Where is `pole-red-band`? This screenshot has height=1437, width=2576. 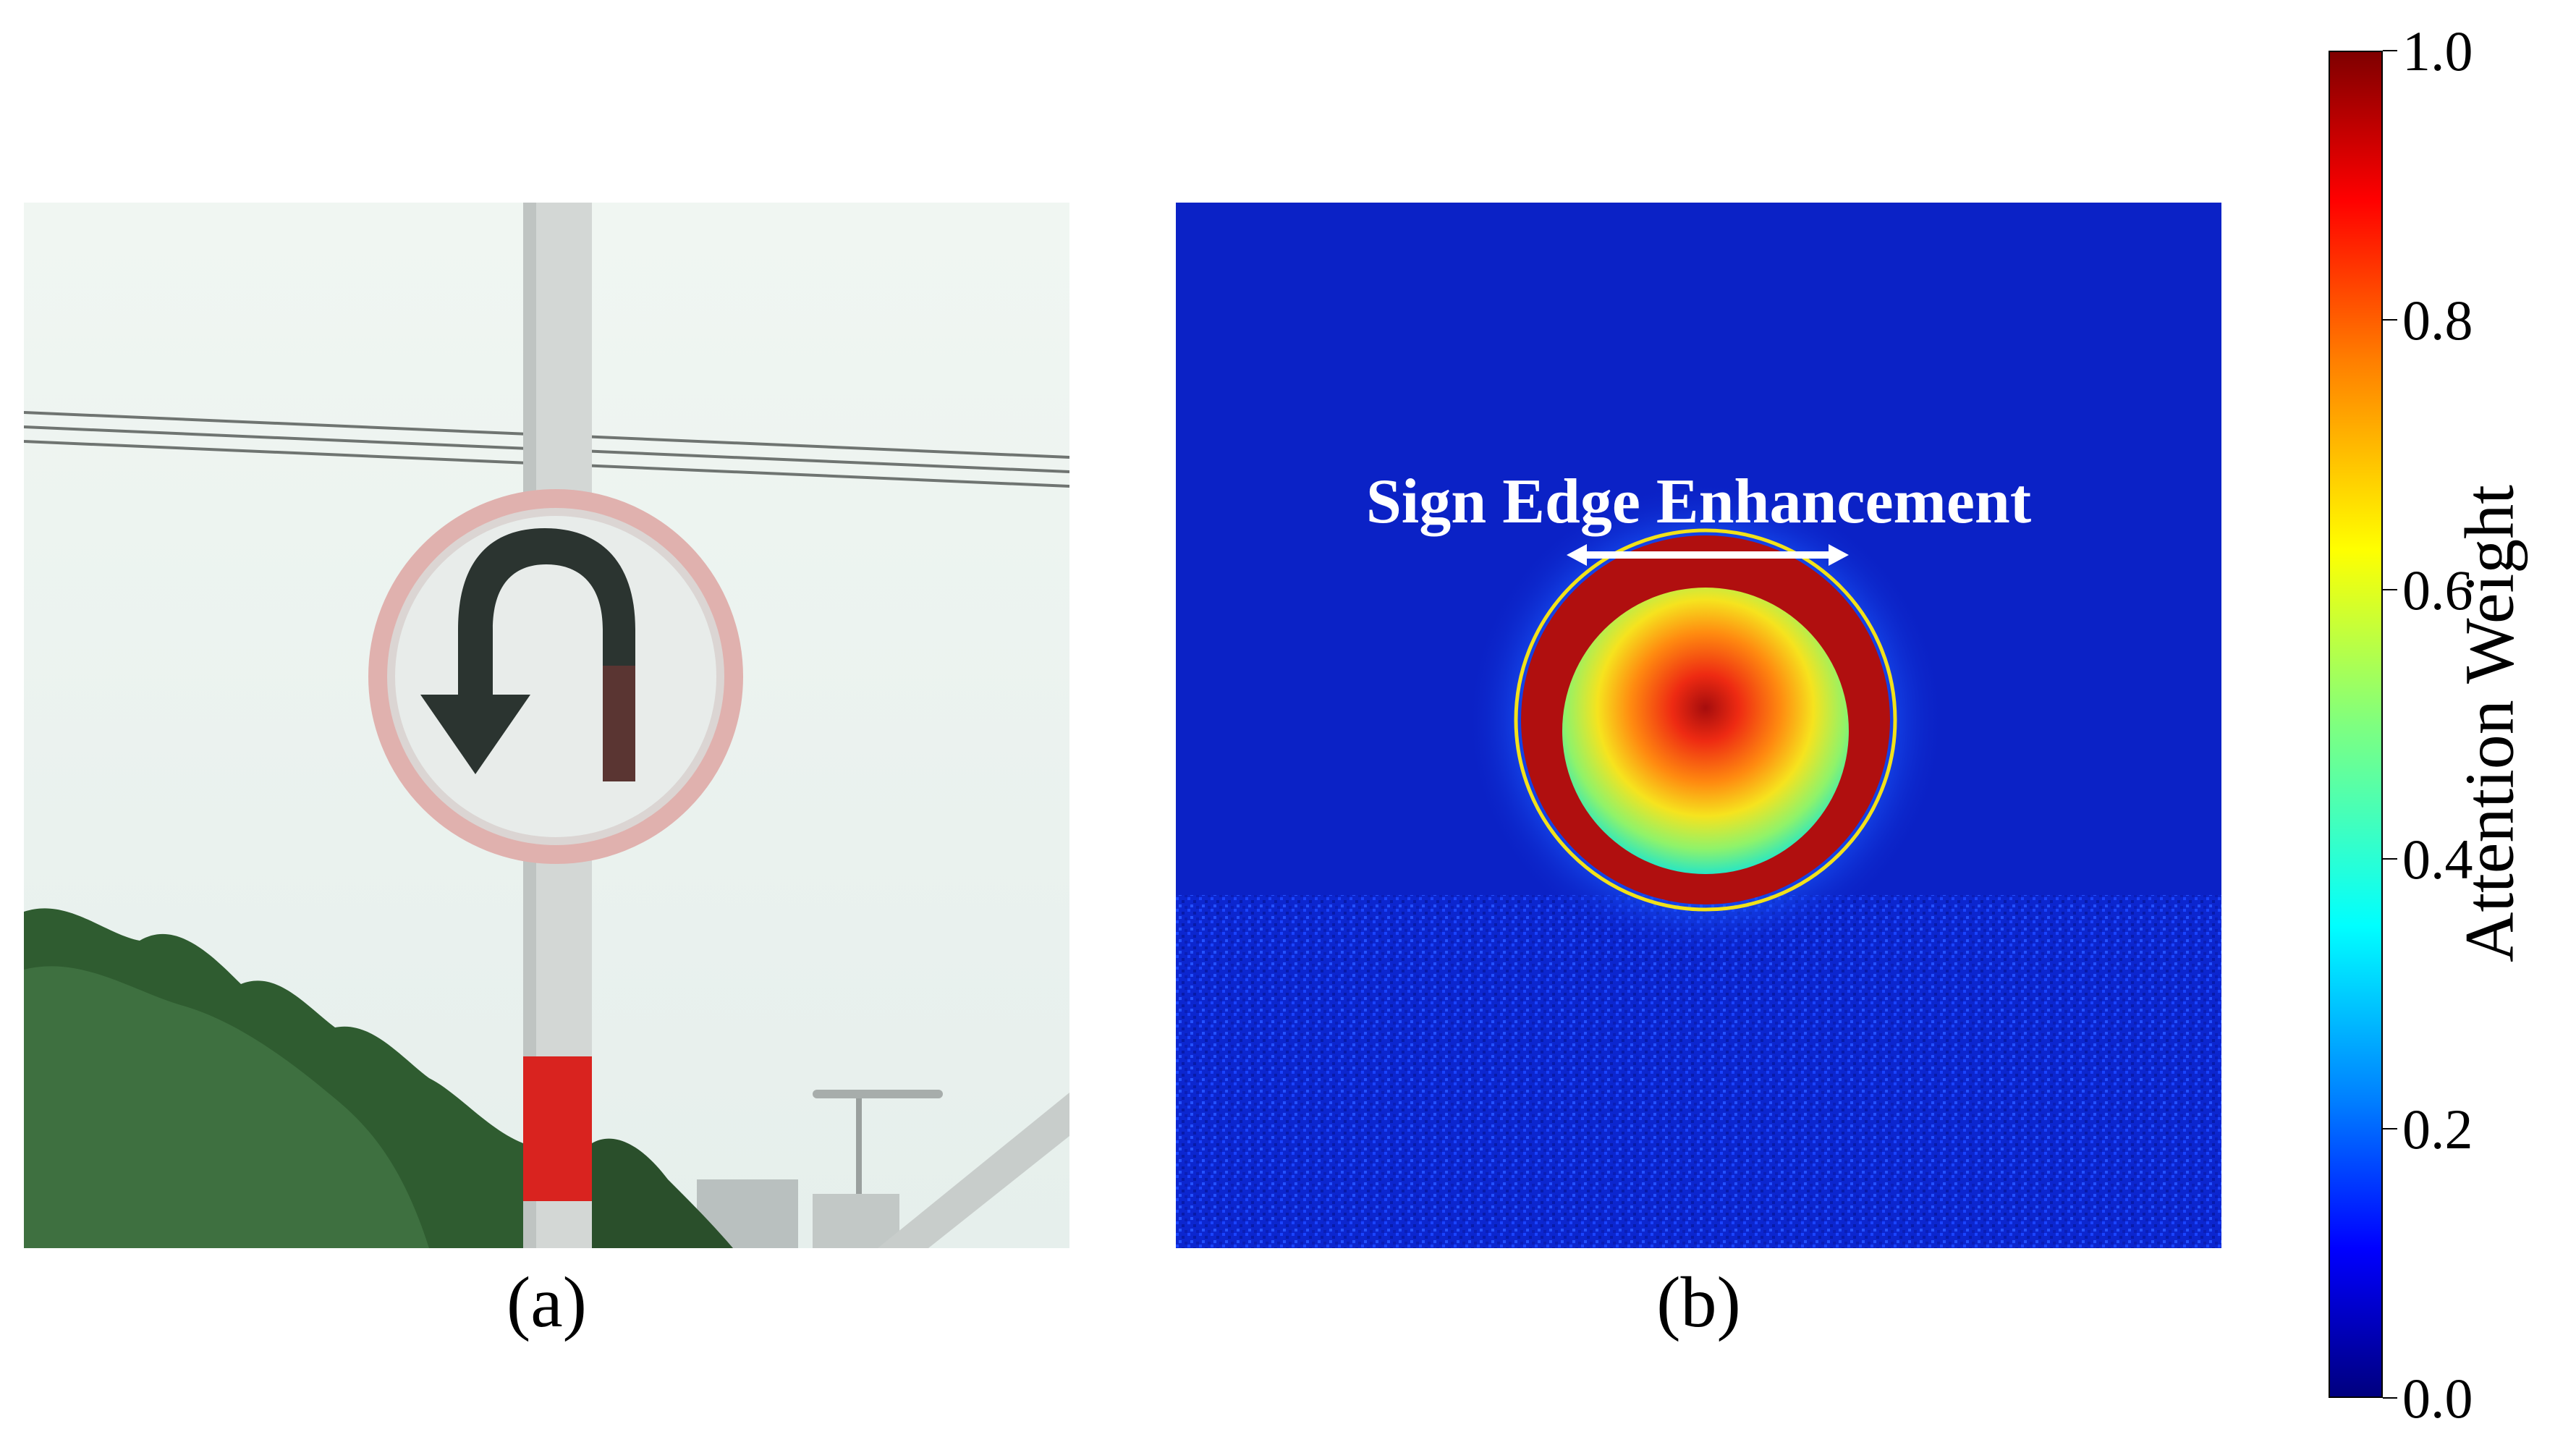
pole-red-band is located at coordinates (557, 1129).